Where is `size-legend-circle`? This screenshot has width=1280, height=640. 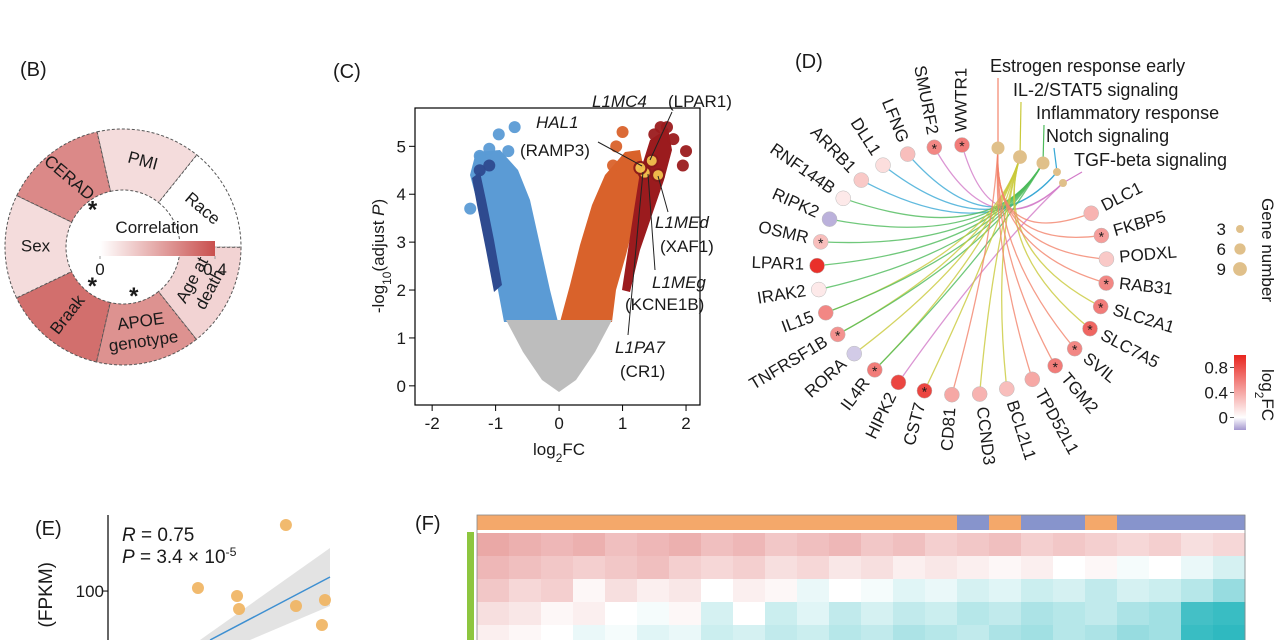
size-legend-circle is located at coordinates (1240, 249).